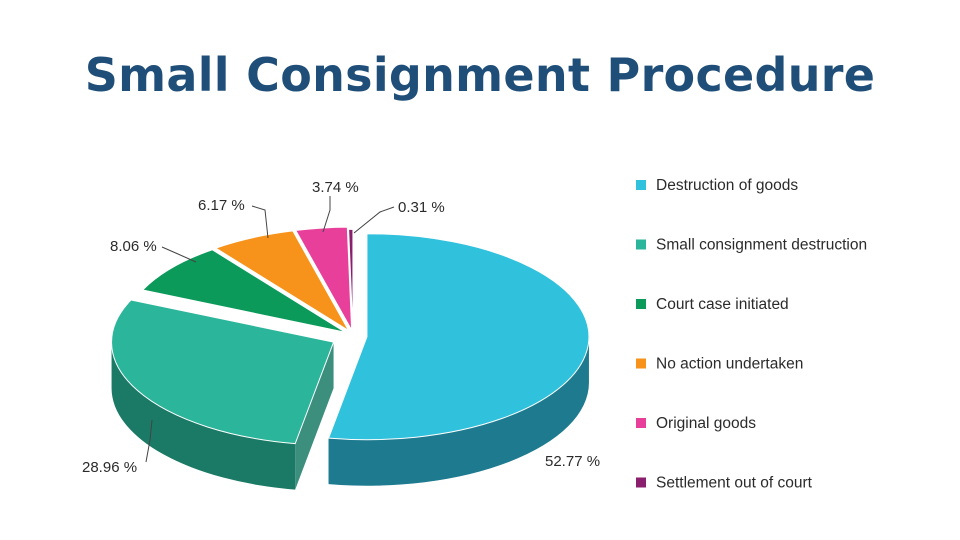 The height and width of the screenshot is (540, 960). What do you see at coordinates (133, 246) in the screenshot?
I see `value-label-2: 8.06 %` at bounding box center [133, 246].